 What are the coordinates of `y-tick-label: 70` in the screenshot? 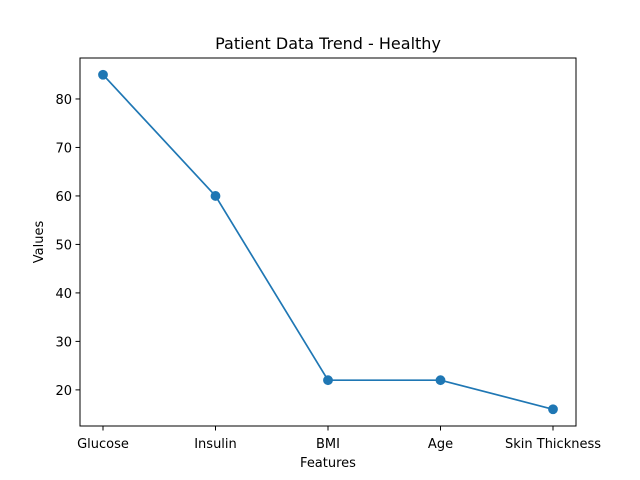 It's located at (63, 148).